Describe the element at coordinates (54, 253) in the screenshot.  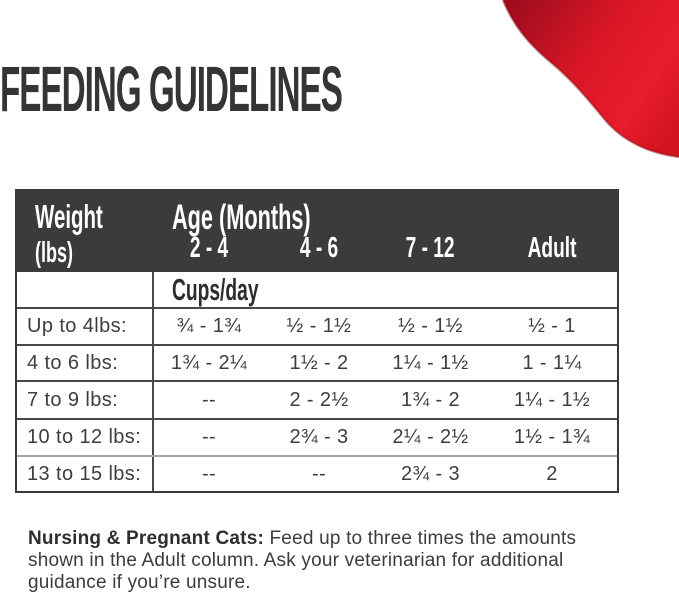
I see `weight-unit-label: (lbs)` at that location.